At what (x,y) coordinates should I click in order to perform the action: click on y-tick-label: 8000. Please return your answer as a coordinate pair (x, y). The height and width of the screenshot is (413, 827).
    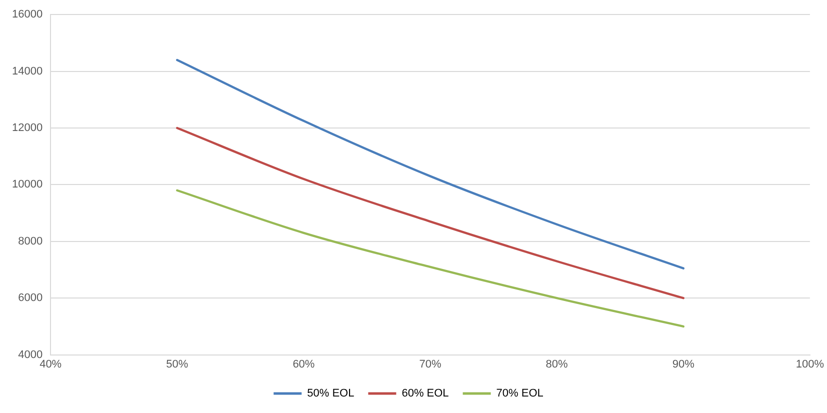
    Looking at the image, I should click on (30, 241).